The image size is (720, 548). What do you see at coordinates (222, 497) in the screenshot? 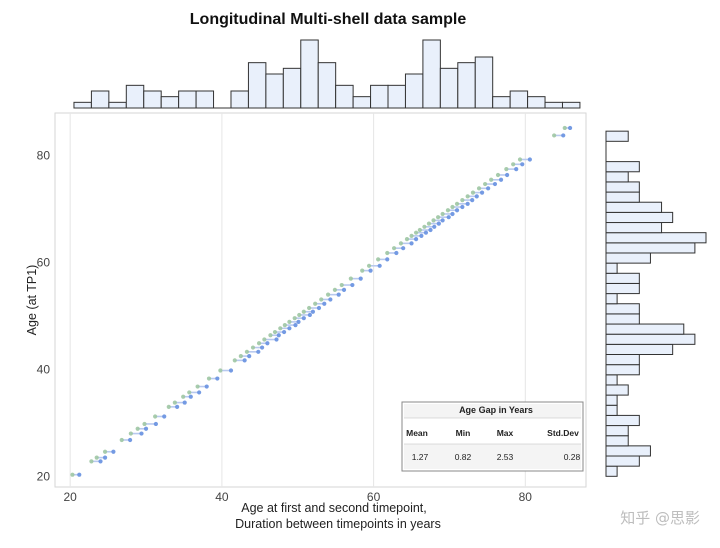
I see `x-tick-label: 40` at bounding box center [222, 497].